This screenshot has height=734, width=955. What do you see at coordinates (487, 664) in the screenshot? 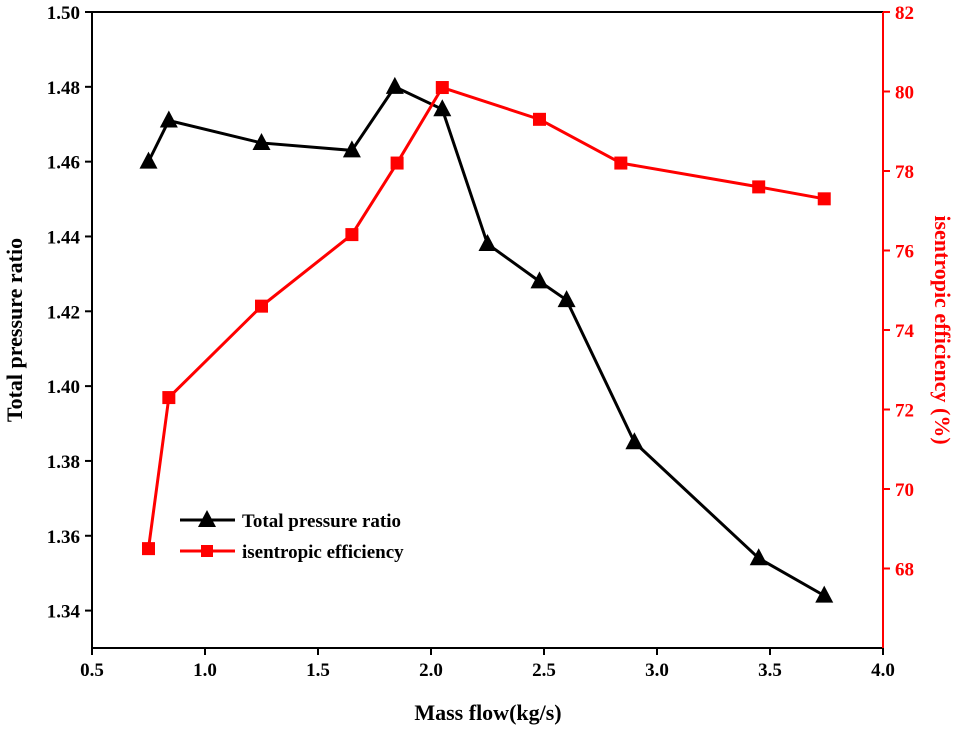
I see `x-axis-ticks: 0.5 1.0 1.5 2.0 2.5 3.0 3.5 4.0` at bounding box center [487, 664].